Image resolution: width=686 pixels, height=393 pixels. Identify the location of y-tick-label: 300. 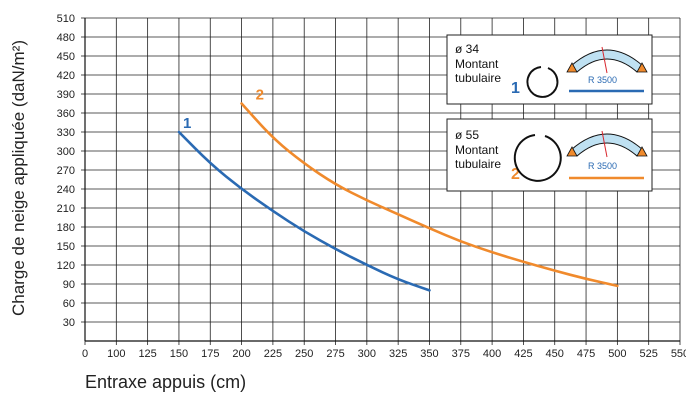
(66, 152).